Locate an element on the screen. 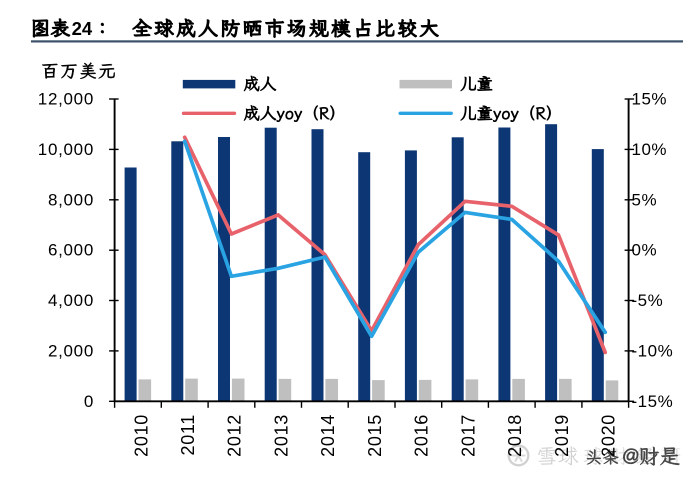  svg-text: 8,000 is located at coordinates (71, 199).